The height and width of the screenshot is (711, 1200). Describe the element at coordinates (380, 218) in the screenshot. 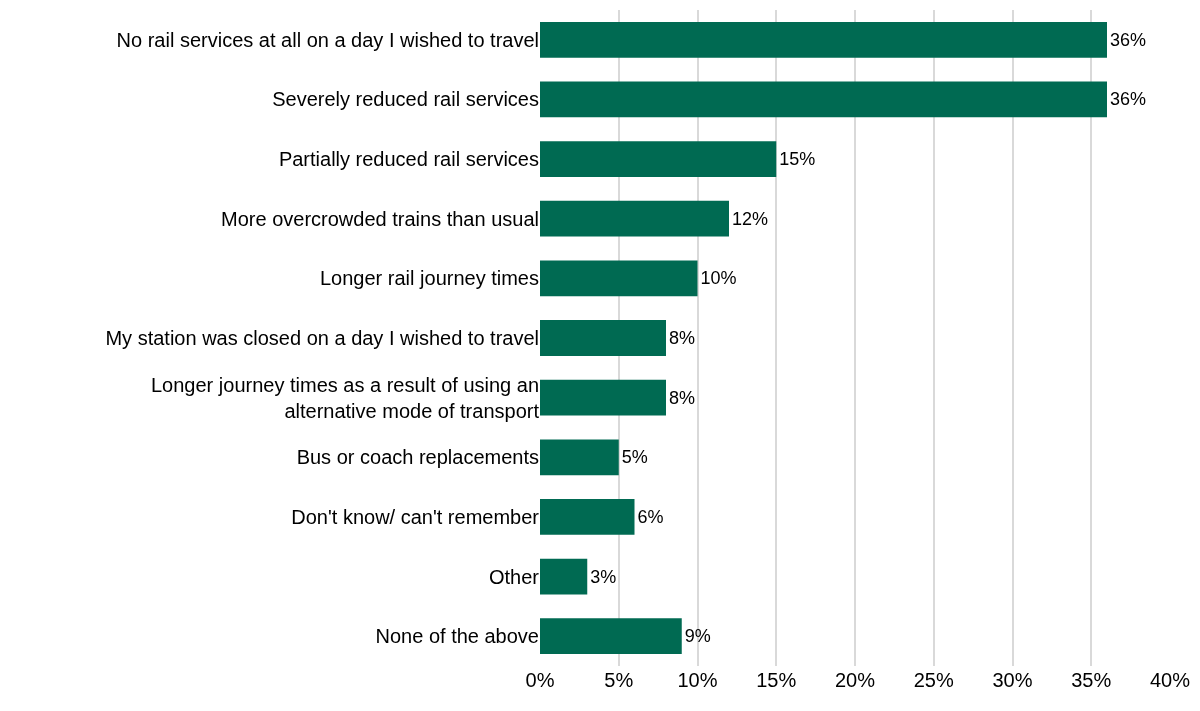

I see `y-tick-label: More overcrowded trains than usual` at that location.